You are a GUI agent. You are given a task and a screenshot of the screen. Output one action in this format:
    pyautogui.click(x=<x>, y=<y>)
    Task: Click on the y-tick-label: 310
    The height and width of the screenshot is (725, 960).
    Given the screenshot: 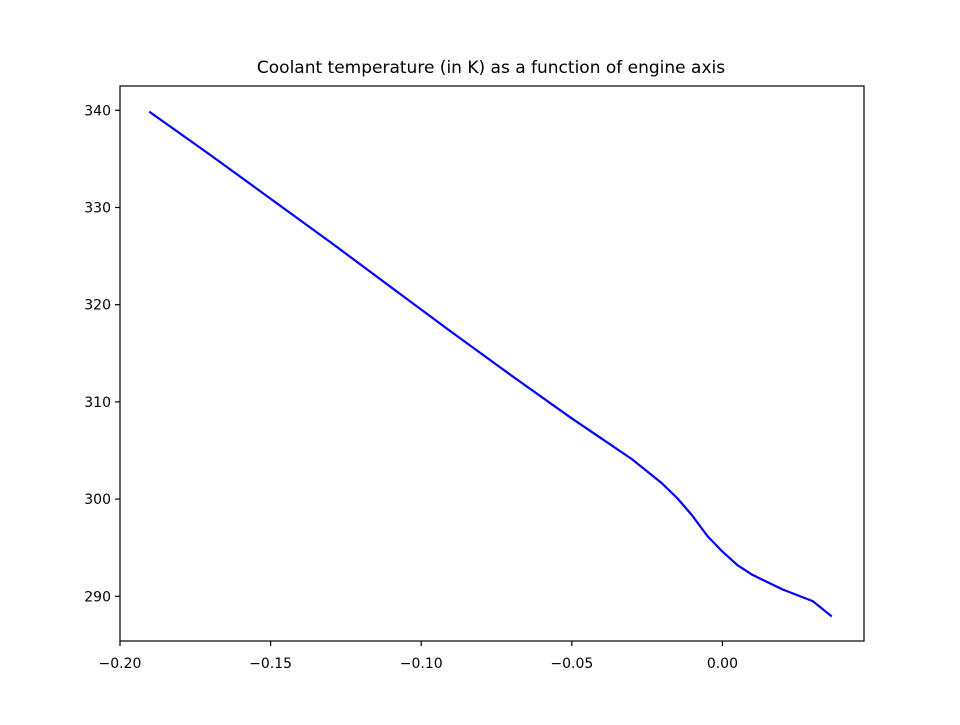 What is the action you would take?
    pyautogui.click(x=97, y=403)
    